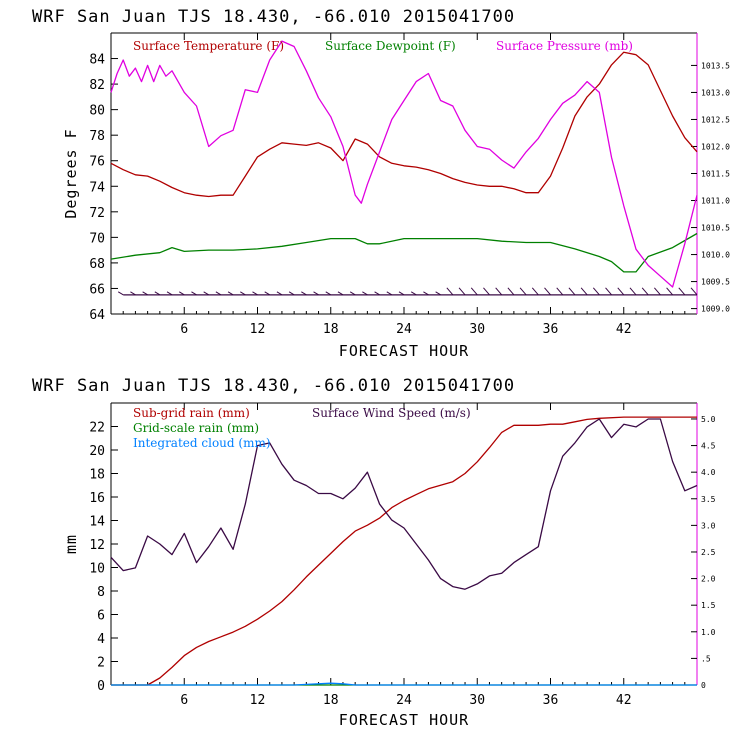  I want to click on y-tick-label: 70, so click(97, 238).